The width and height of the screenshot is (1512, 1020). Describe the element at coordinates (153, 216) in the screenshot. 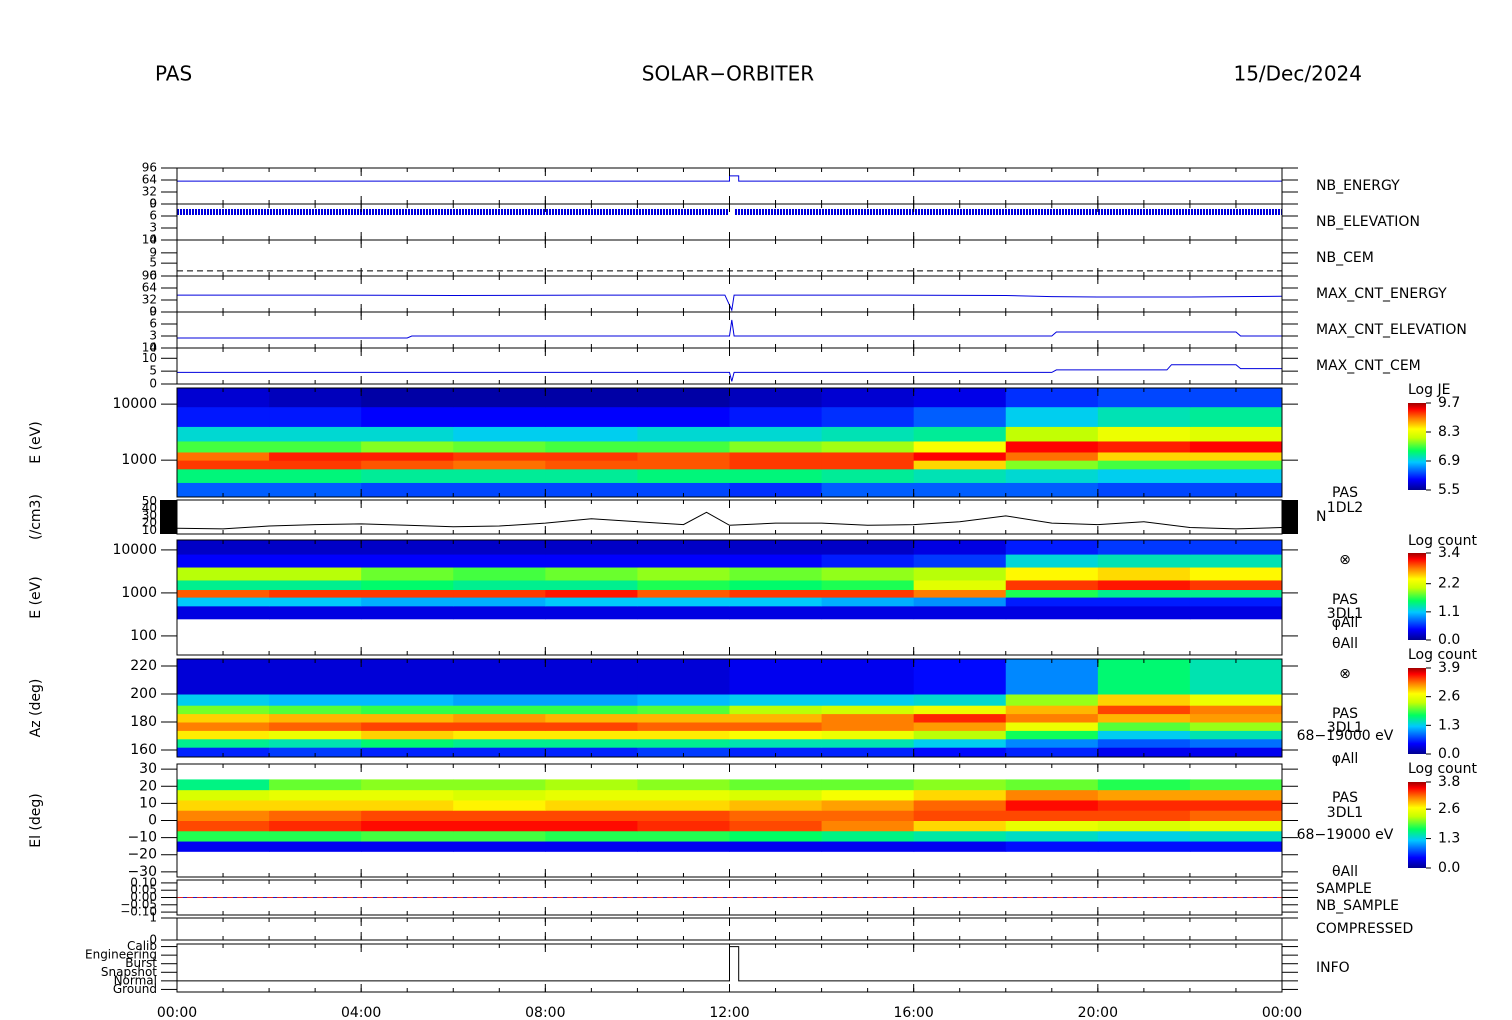

I see `y-tick-label: 6` at that location.